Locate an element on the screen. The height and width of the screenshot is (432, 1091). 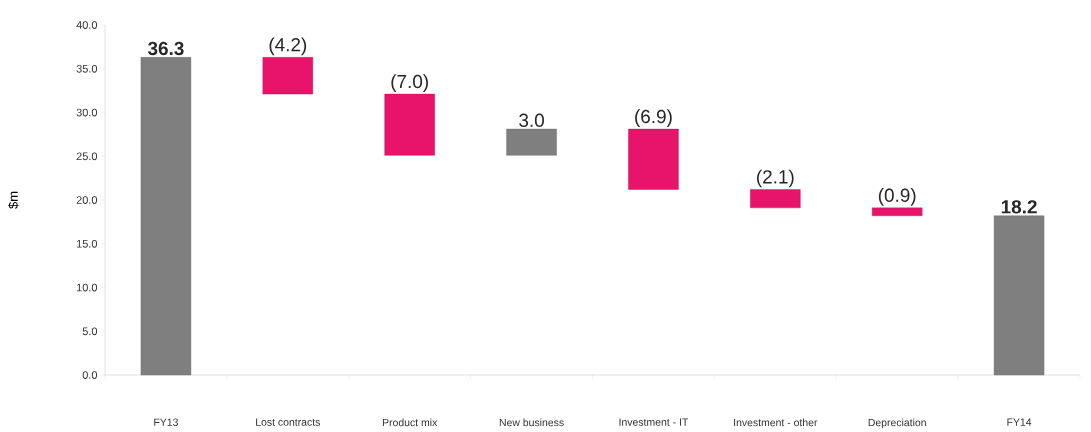
x-tick-label: Depreciation is located at coordinates (897, 423).